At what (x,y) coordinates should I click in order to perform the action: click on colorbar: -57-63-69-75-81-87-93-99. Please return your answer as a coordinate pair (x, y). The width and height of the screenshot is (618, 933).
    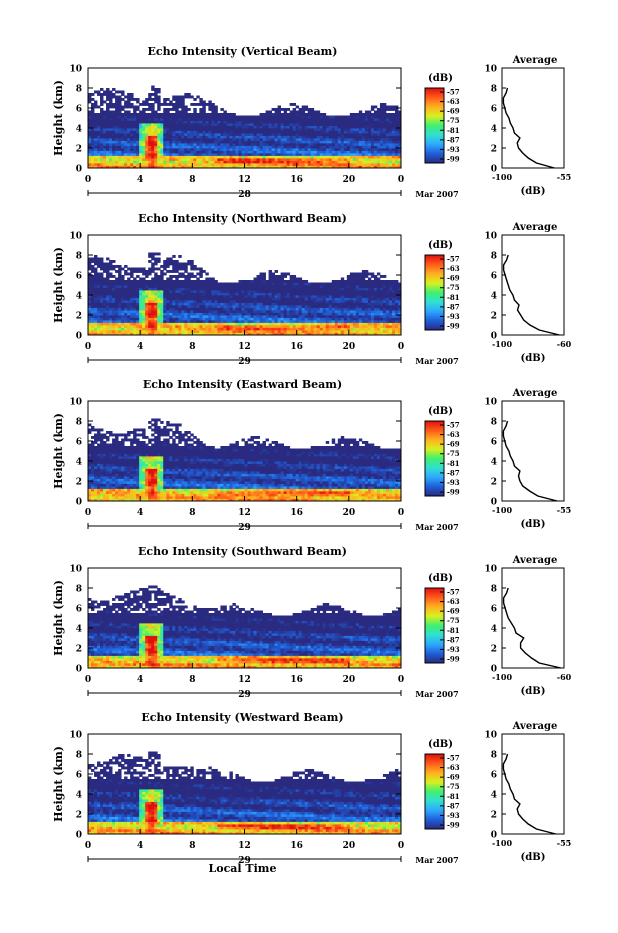
    Looking at the image, I should click on (442, 126).